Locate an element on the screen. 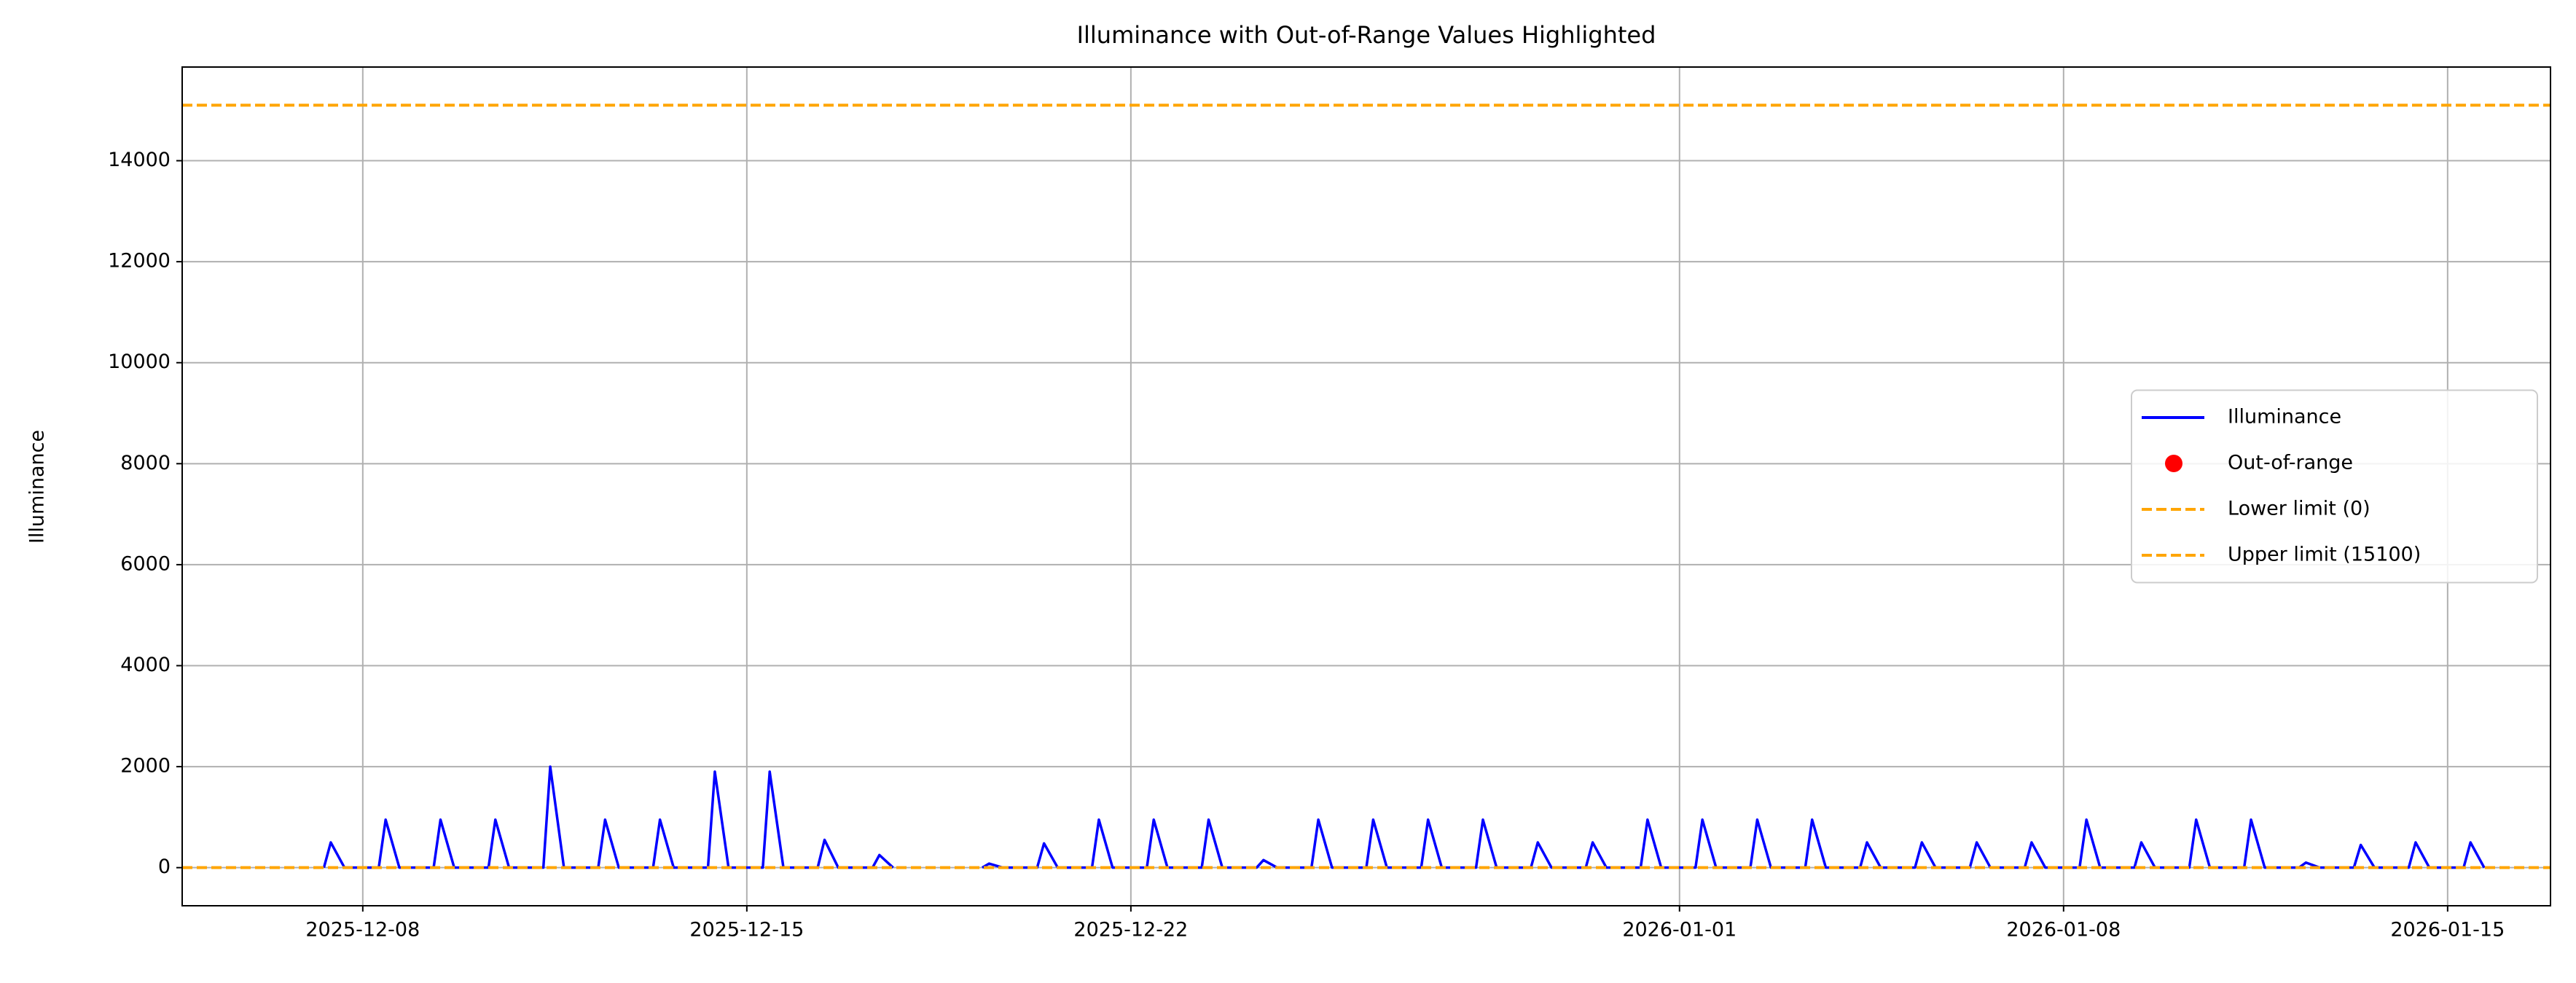  x-tick-label: 2026-01-08 is located at coordinates (2063, 930).